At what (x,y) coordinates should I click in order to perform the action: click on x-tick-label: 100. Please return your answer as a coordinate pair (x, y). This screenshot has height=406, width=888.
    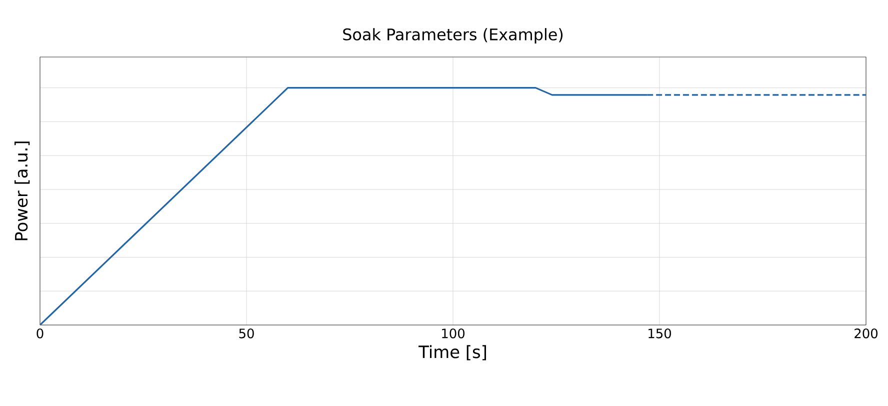
    Looking at the image, I should click on (453, 333).